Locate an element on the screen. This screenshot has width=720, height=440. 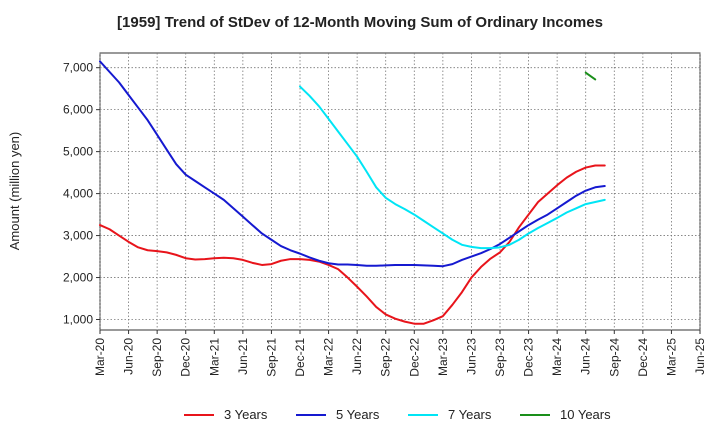
x-tick-label: Mar-20 is located at coordinates (100, 357).